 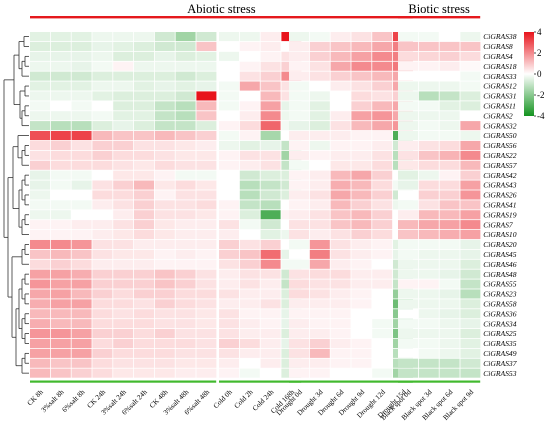 What do you see at coordinates (221, 9) in the screenshot?
I see `group-title: Abiotic stress` at bounding box center [221, 9].